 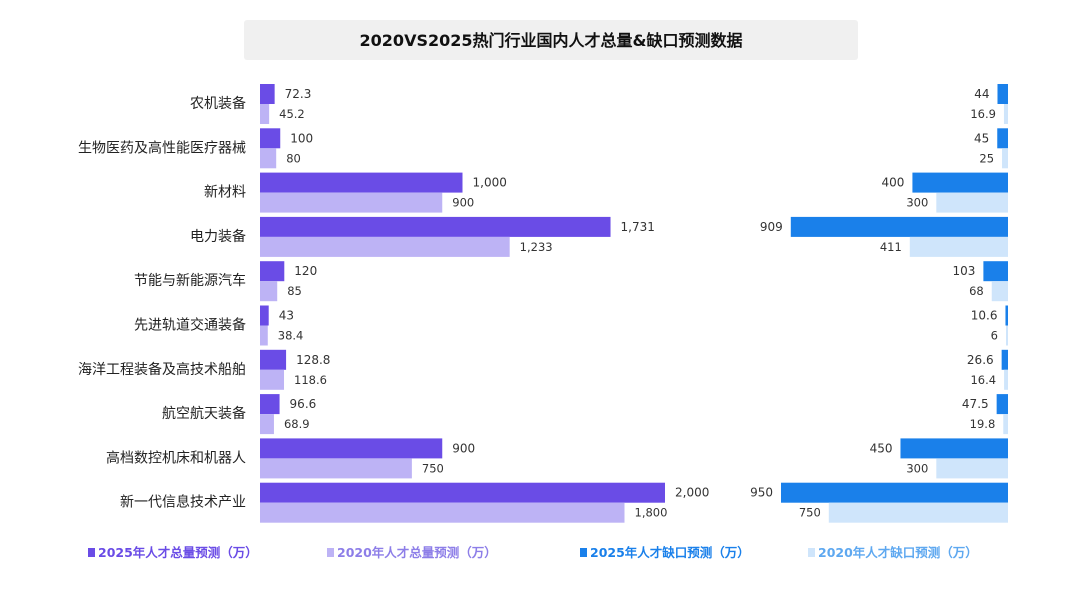 I want to click on label-2025-total: 72.3, so click(x=298, y=94).